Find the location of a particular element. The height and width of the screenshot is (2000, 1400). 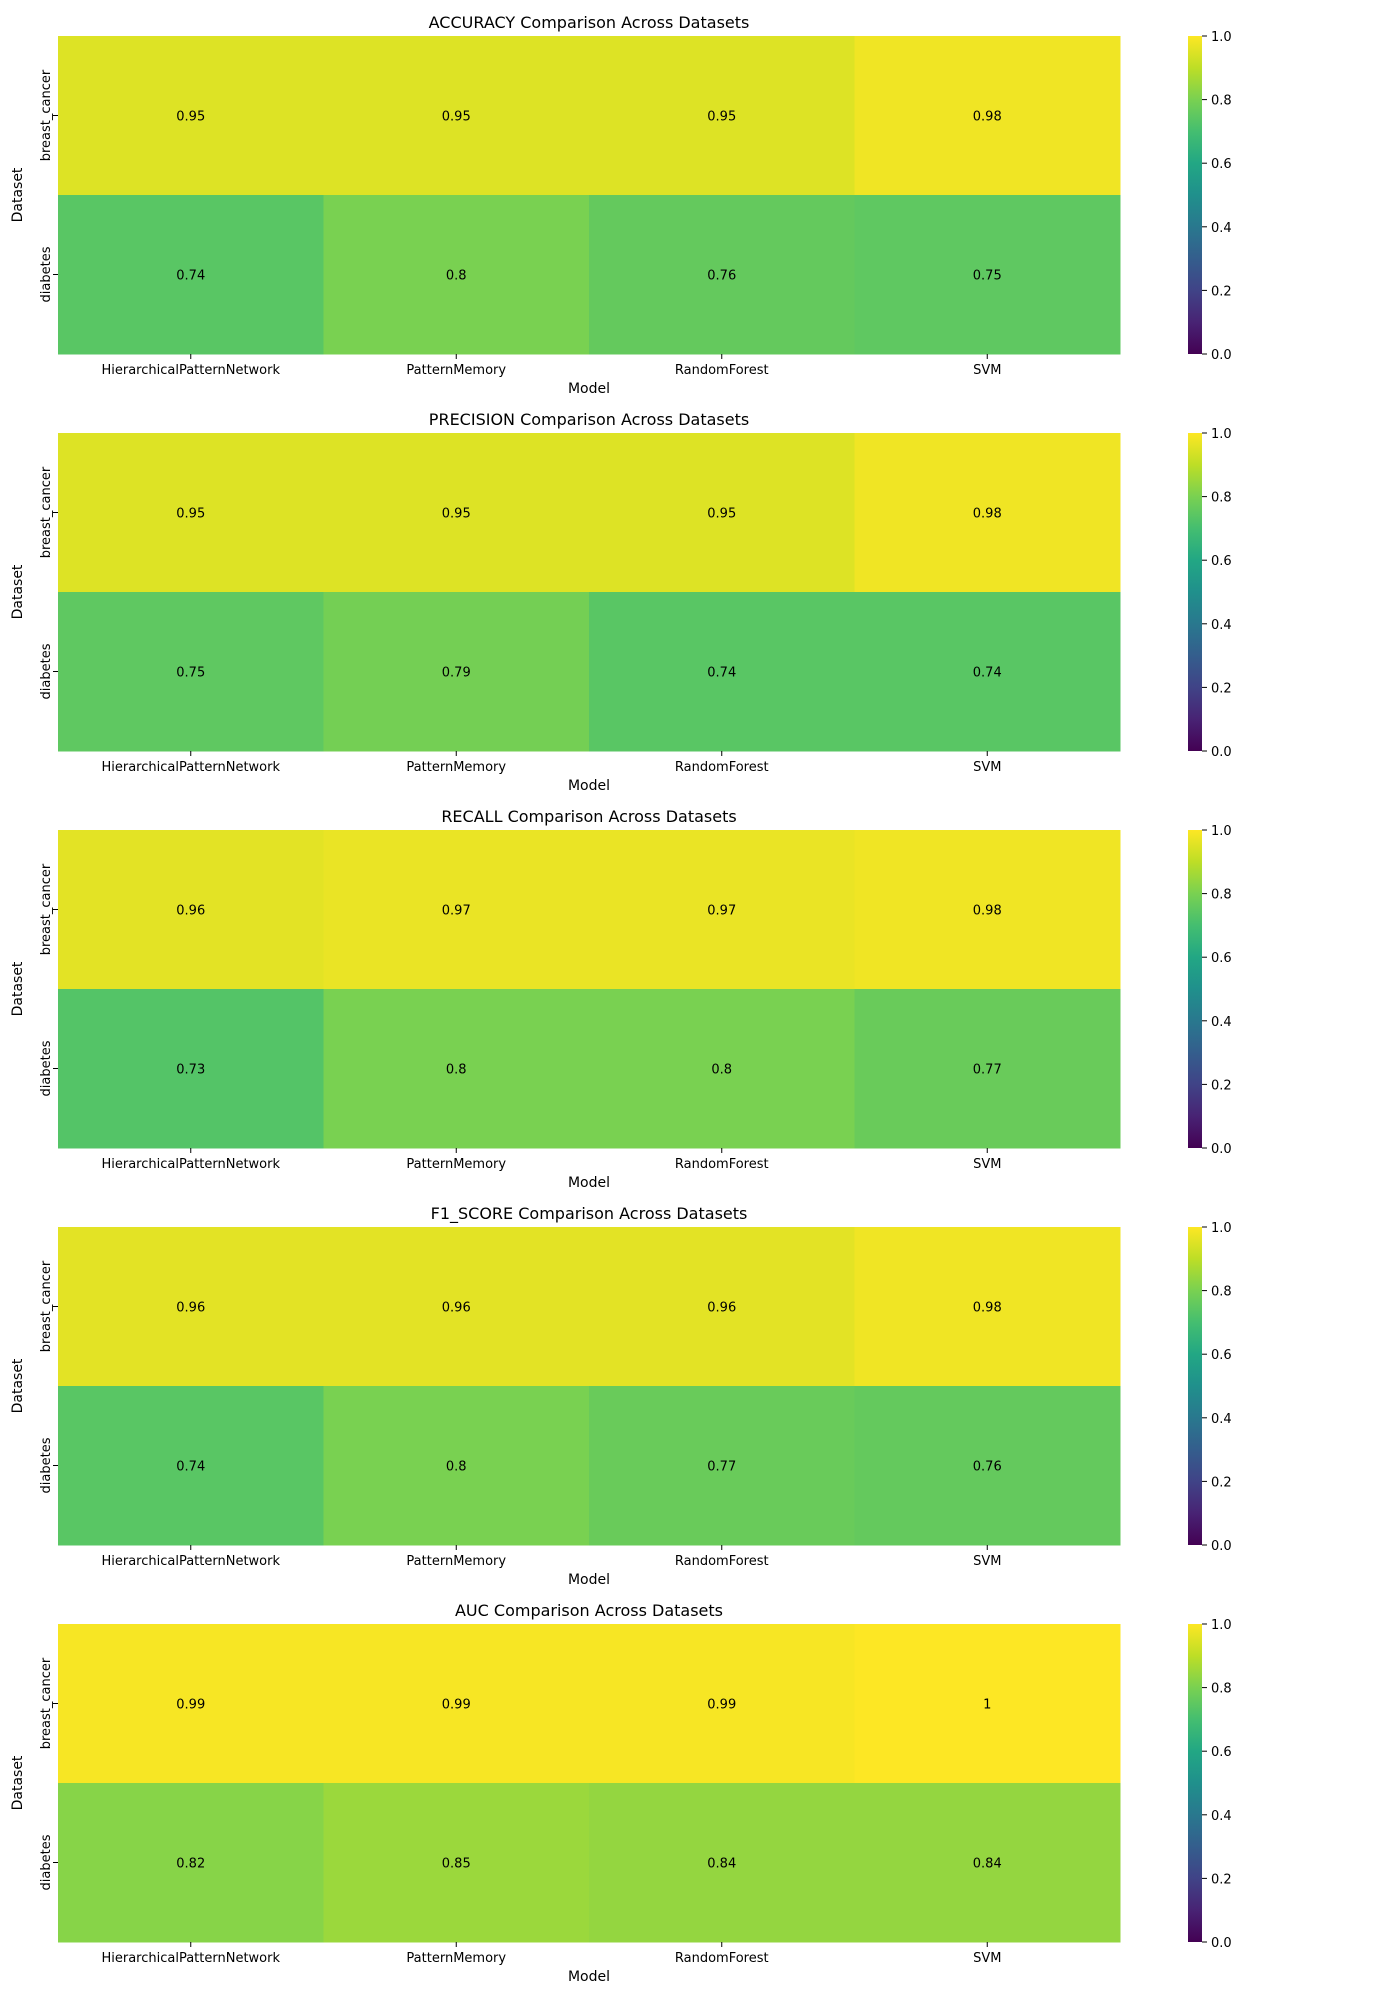

cell-value-label: 0.96 is located at coordinates (456, 1308).